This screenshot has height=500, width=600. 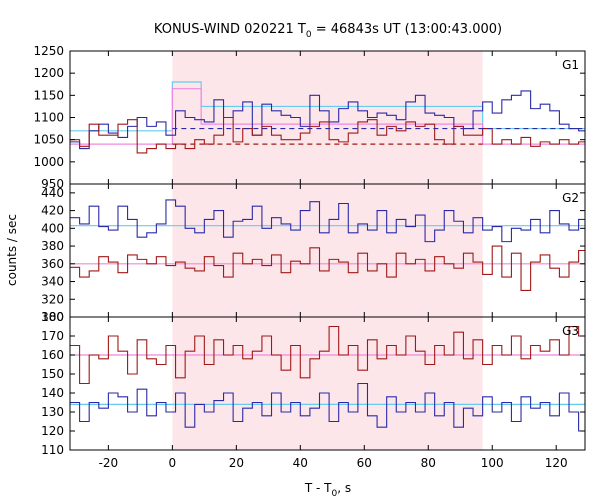 What do you see at coordinates (492, 463) in the screenshot?
I see `x-tick-label: 100` at bounding box center [492, 463].